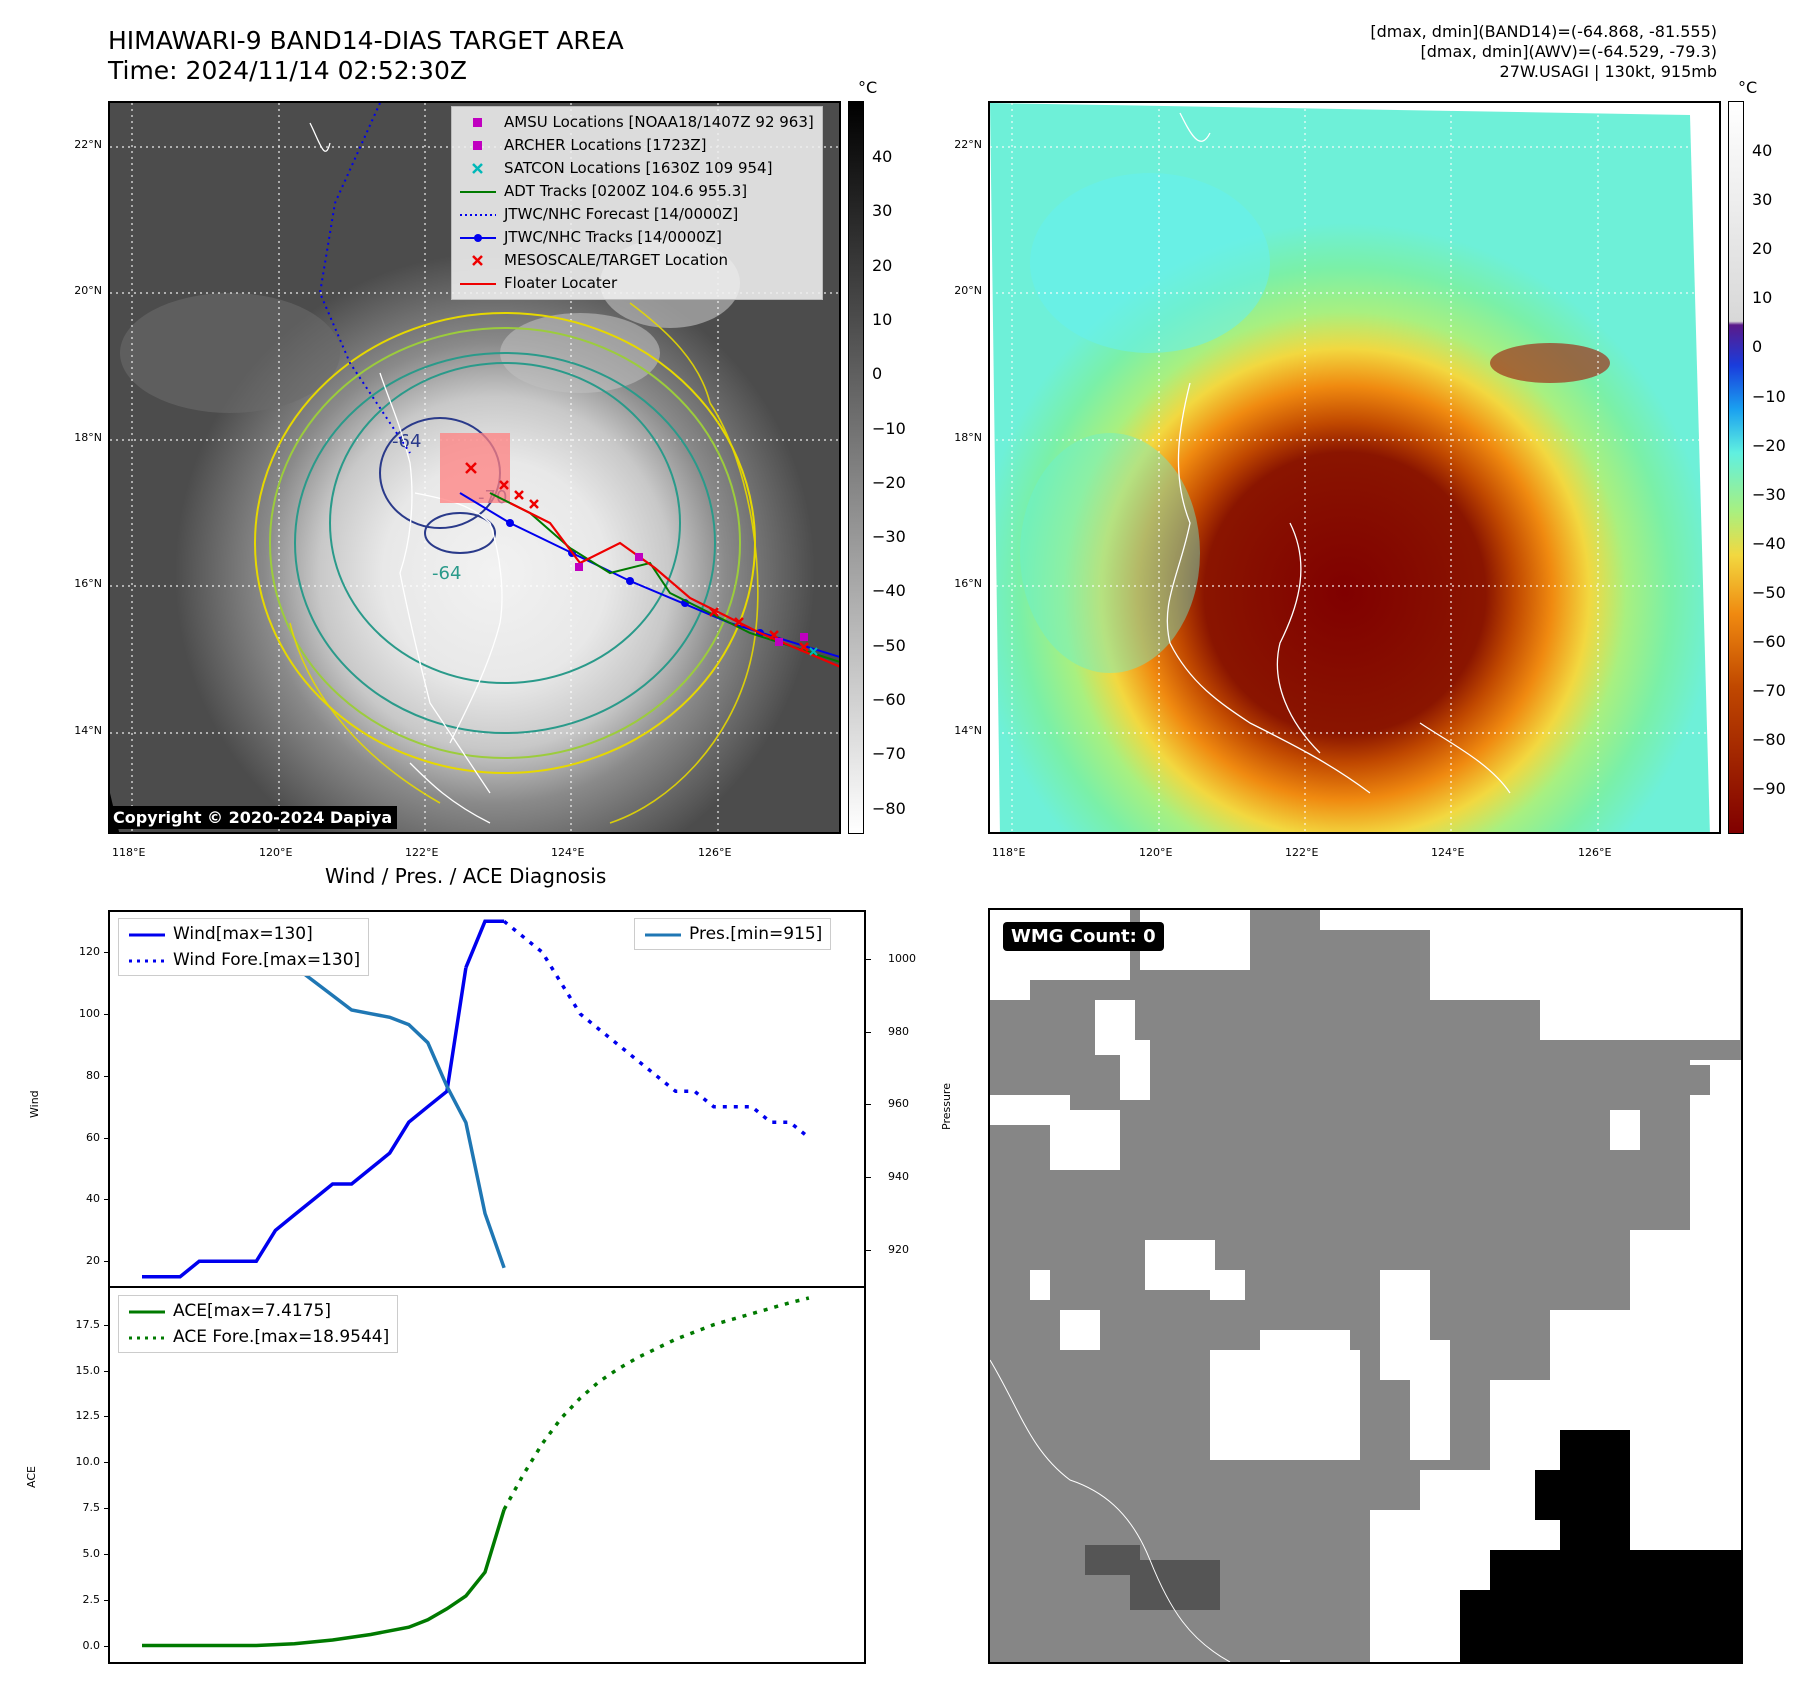 The image size is (1801, 1690). Describe the element at coordinates (446, 573) in the screenshot. I see `contour-label-3: -64` at that location.